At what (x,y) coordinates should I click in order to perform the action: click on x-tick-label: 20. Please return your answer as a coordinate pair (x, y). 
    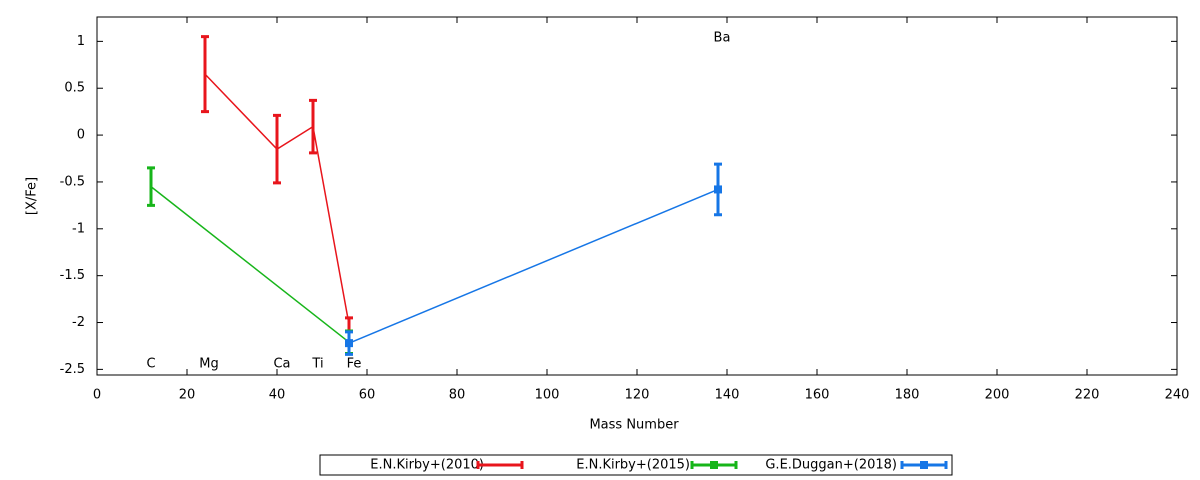
    Looking at the image, I should click on (187, 395).